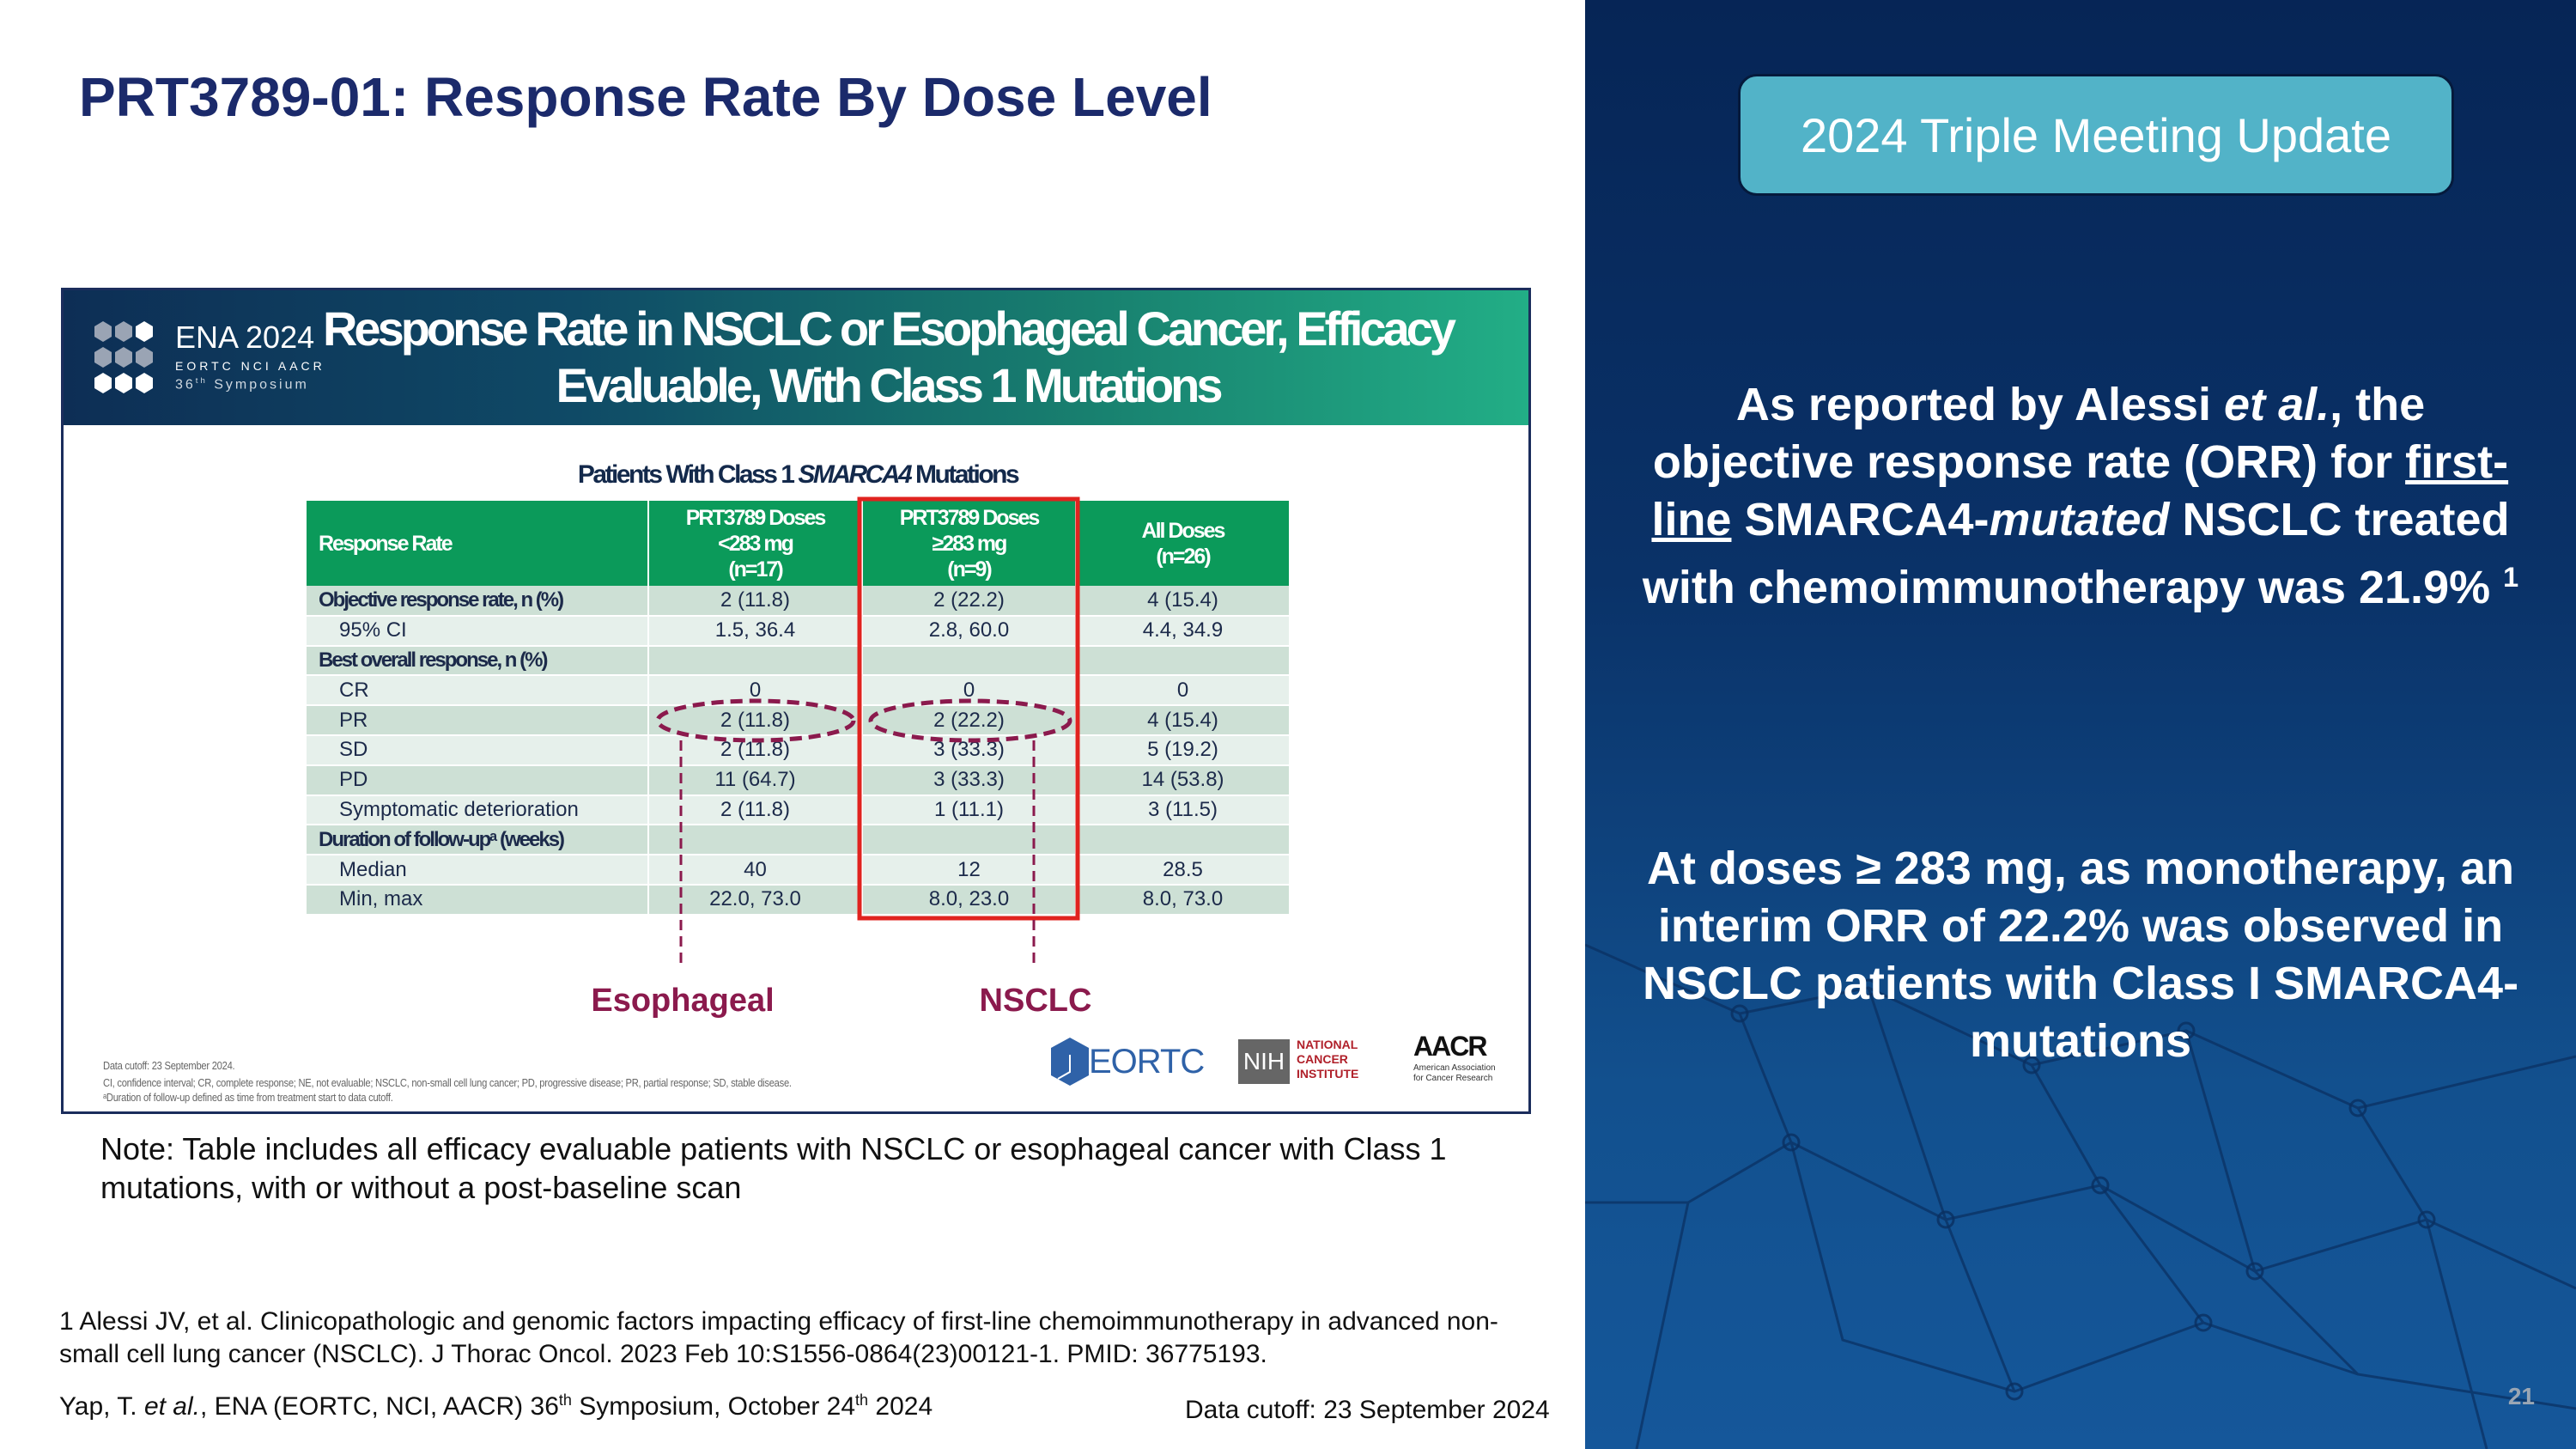 The height and width of the screenshot is (1449, 2576). What do you see at coordinates (1450, 1046) in the screenshot?
I see `aacr-logo: AACR` at bounding box center [1450, 1046].